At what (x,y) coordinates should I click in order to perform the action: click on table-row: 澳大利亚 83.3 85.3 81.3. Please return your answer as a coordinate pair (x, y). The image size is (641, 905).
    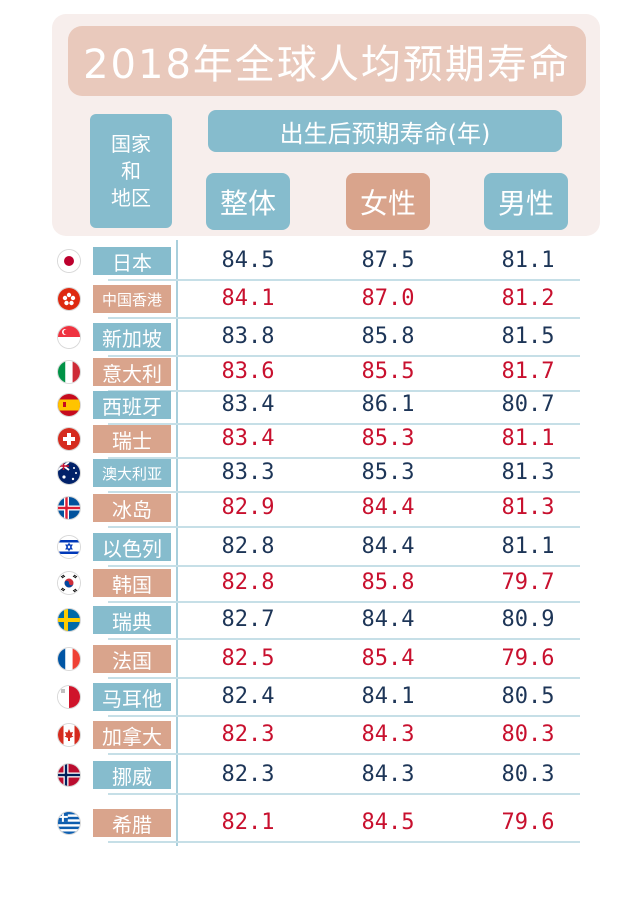
    Looking at the image, I should click on (315, 474).